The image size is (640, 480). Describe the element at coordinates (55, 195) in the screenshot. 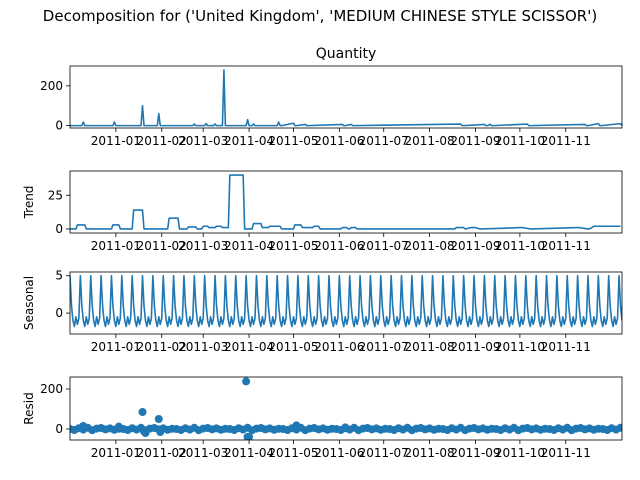

I see `y-tick-label: 25` at that location.